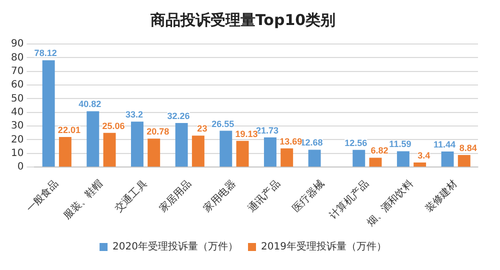  What do you see at coordinates (83, 200) in the screenshot?
I see `x-tick-label: 服装、鞋帽` at bounding box center [83, 200].